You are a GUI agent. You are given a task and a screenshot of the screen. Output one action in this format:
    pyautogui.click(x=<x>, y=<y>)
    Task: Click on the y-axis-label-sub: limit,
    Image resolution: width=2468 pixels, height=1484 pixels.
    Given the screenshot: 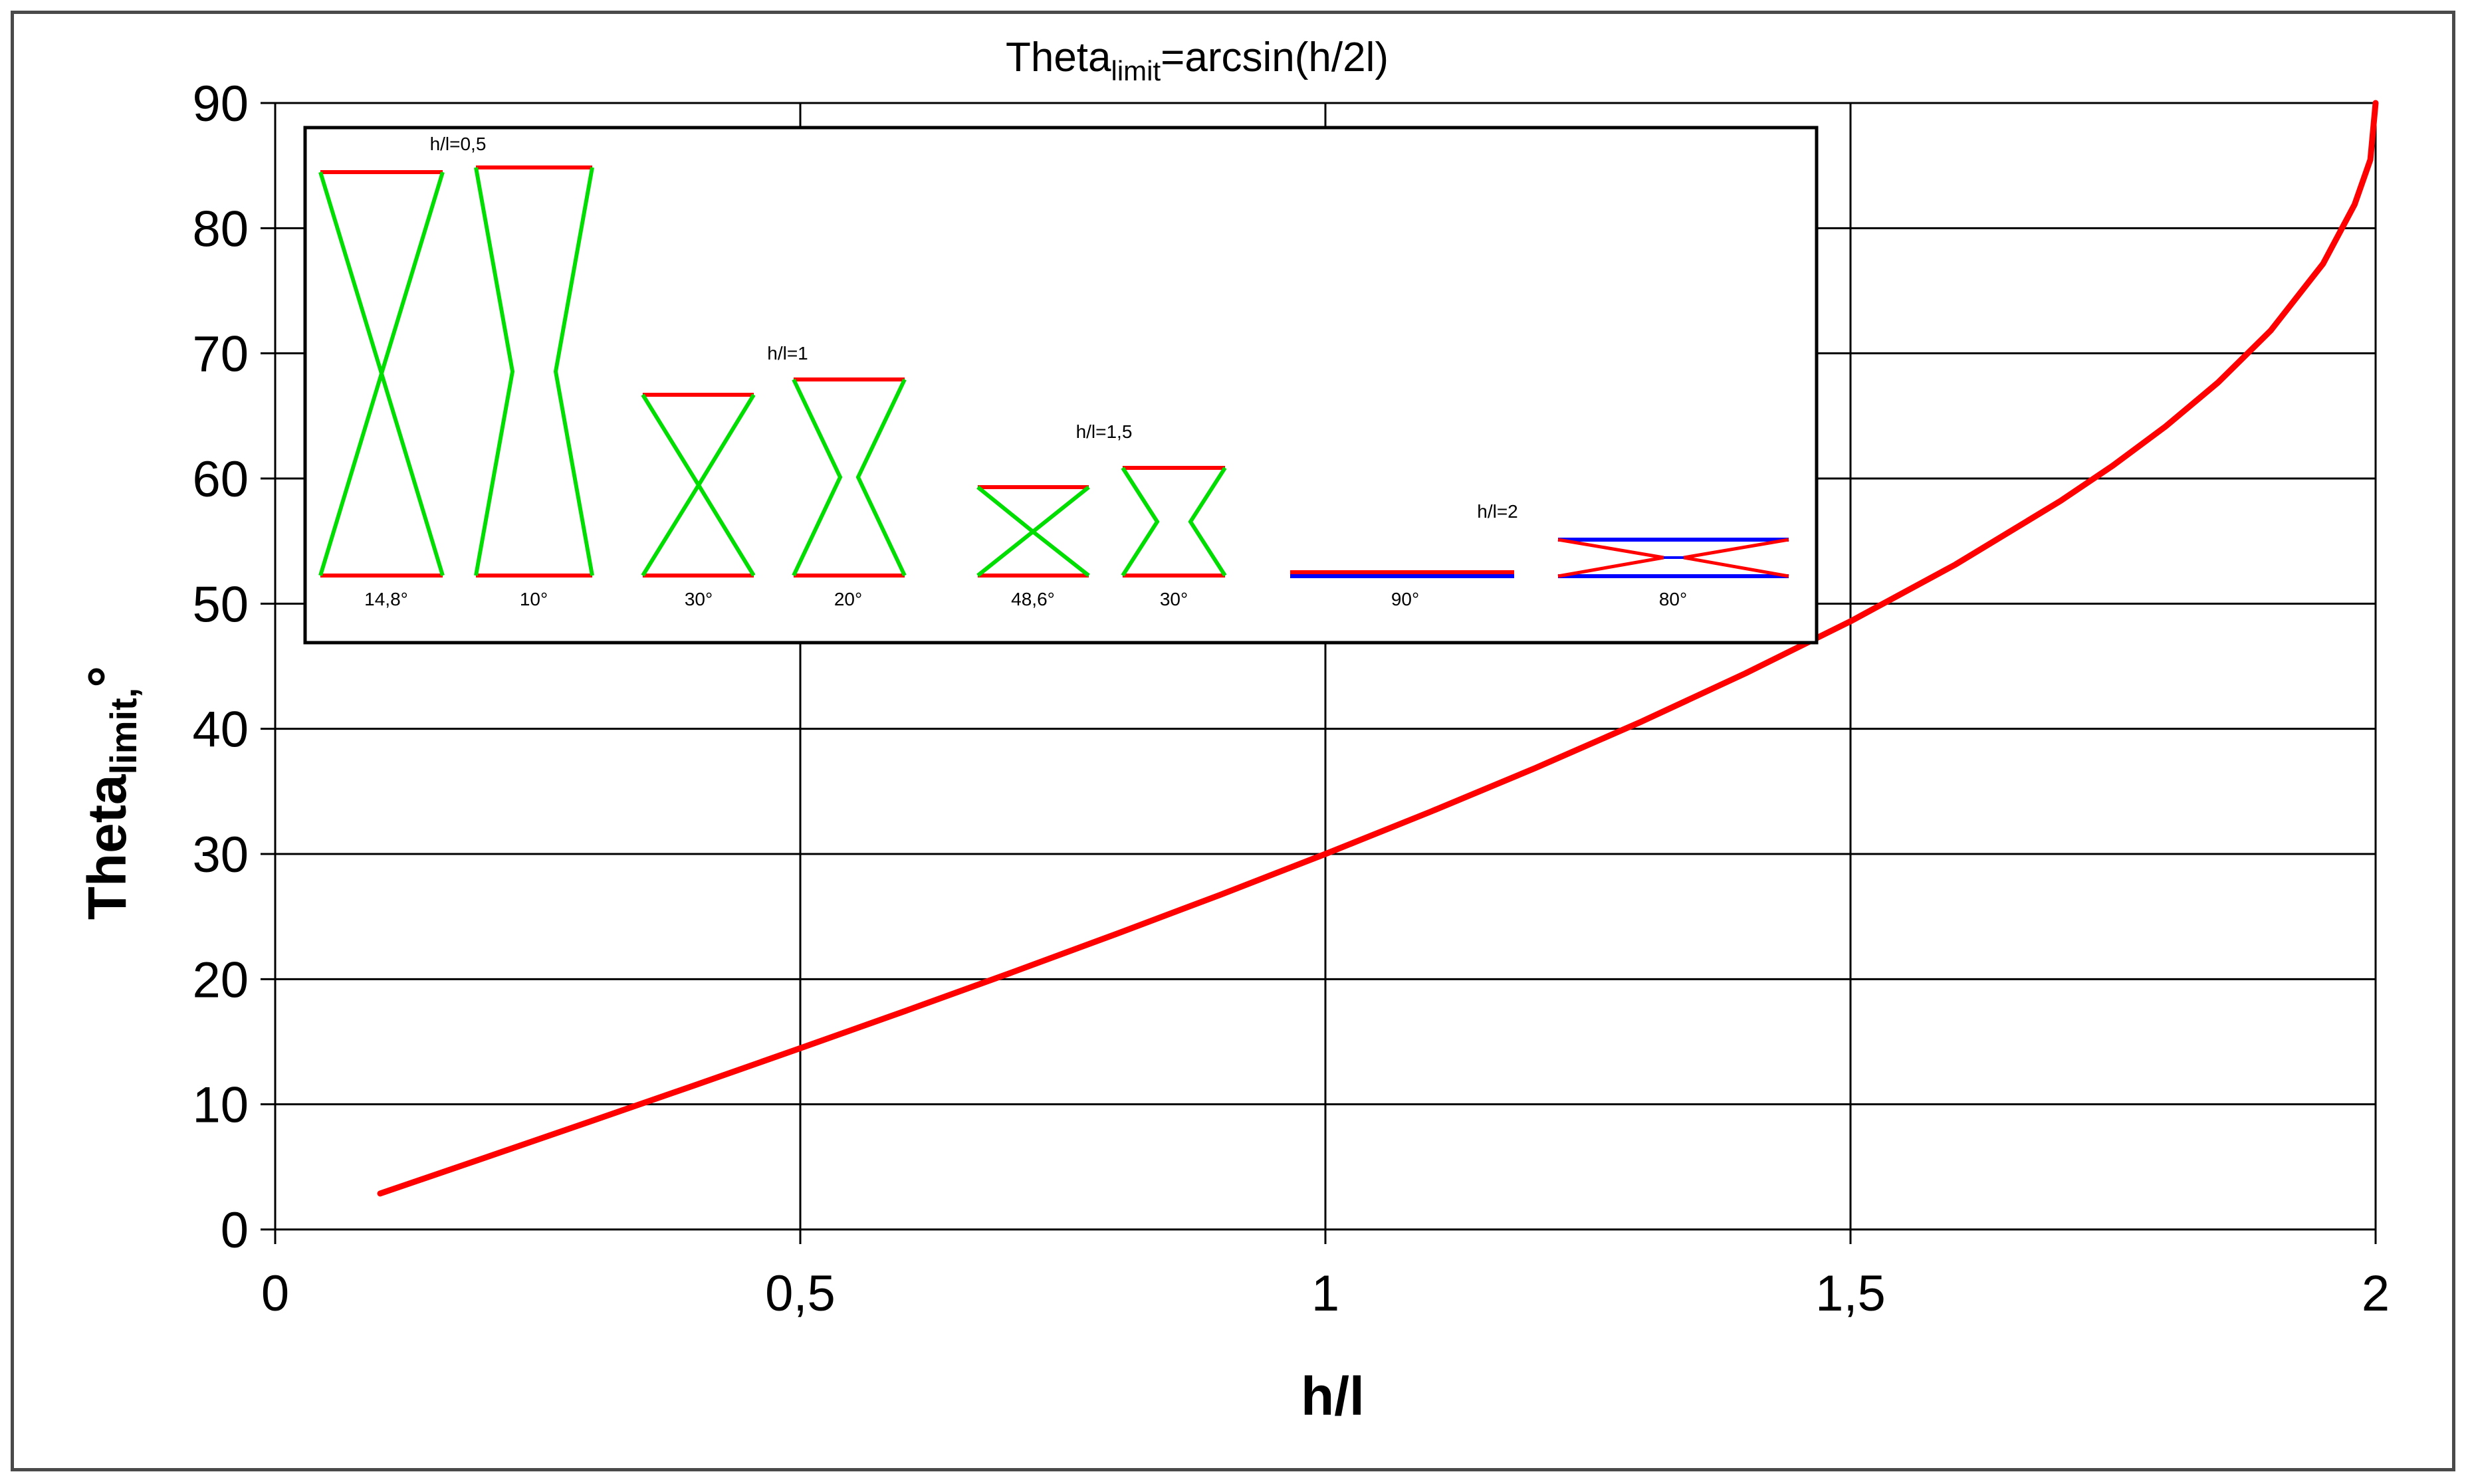 What is the action you would take?
    pyautogui.click(x=123, y=731)
    